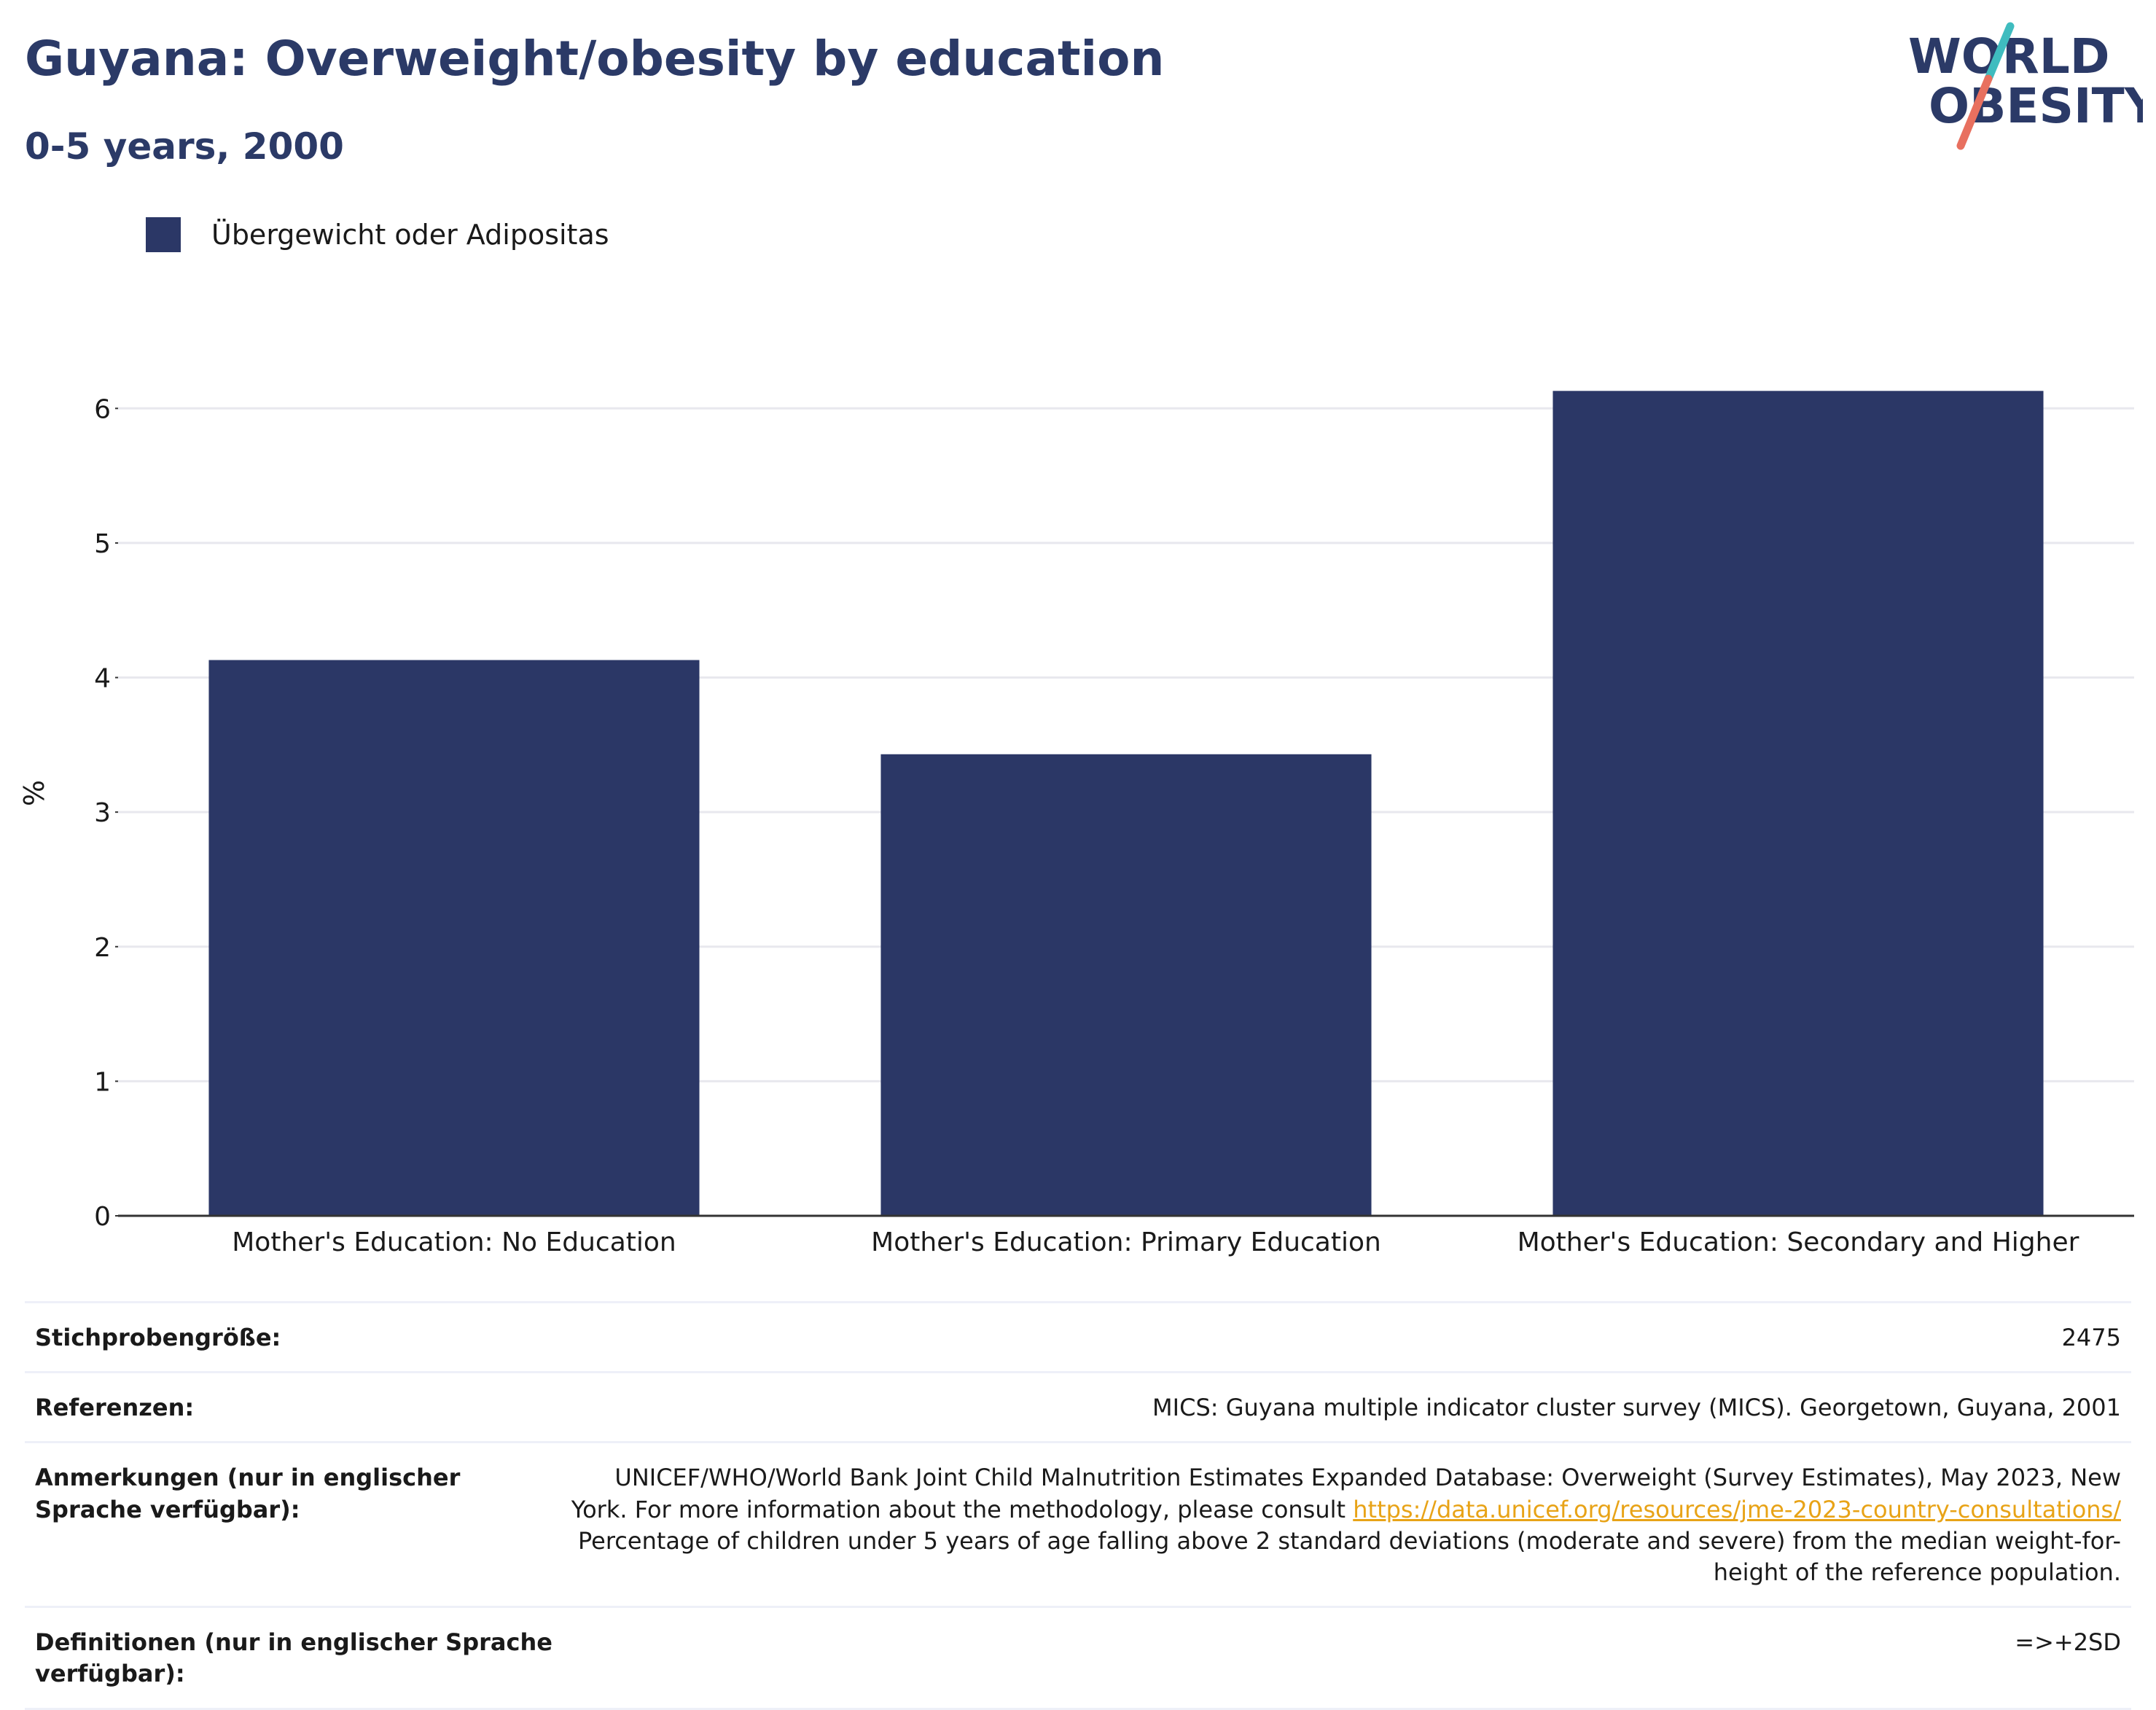  I want to click on y-tick-label: 5, so click(102, 544).